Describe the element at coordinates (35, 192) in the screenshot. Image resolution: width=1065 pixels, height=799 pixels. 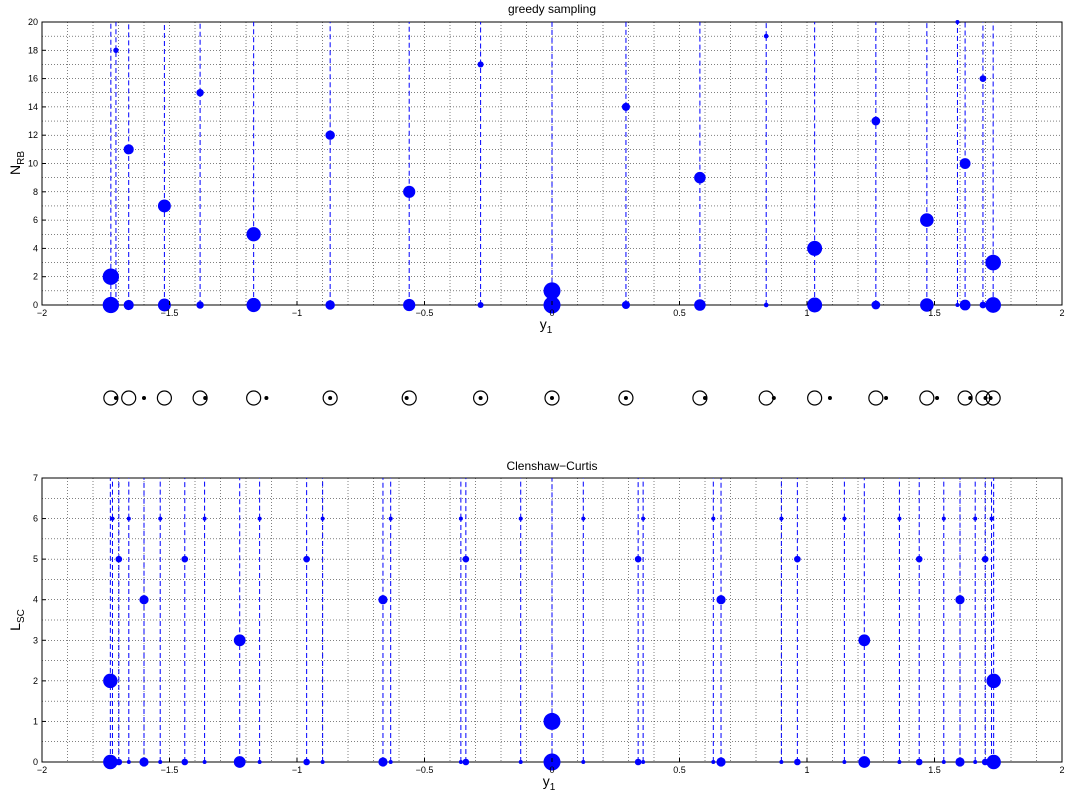
I see `greedy-y-tick-label: 8` at that location.